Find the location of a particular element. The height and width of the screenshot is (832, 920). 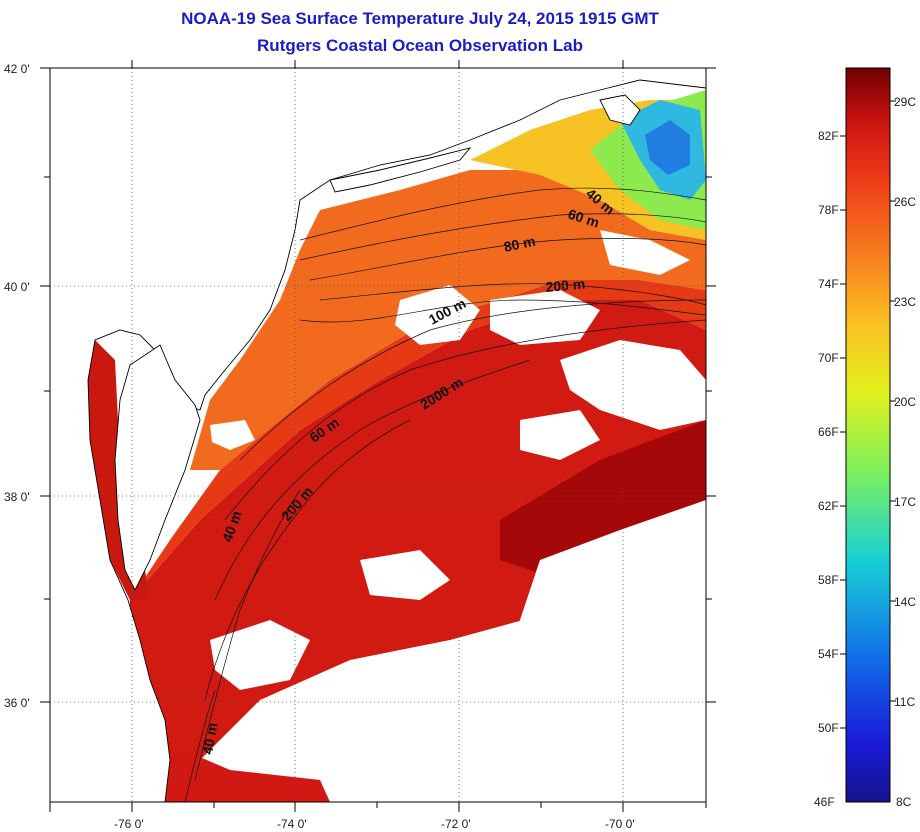

land-cape-cod is located at coordinates (620, 110).